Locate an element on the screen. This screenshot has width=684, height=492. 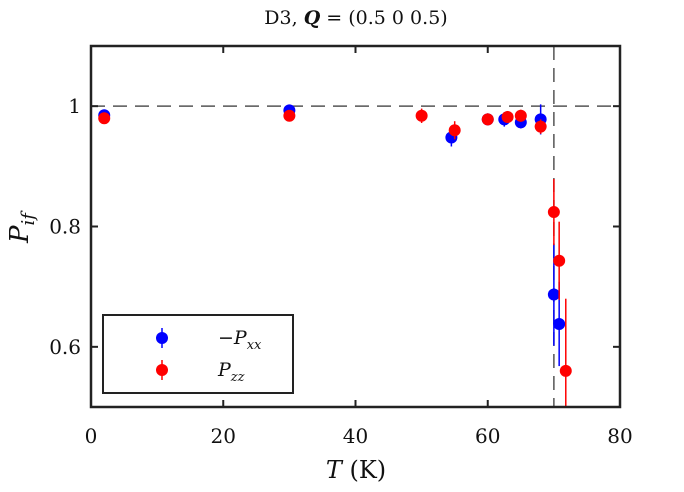
legend-label-pxx: −Pxx is located at coordinates (240, 340).